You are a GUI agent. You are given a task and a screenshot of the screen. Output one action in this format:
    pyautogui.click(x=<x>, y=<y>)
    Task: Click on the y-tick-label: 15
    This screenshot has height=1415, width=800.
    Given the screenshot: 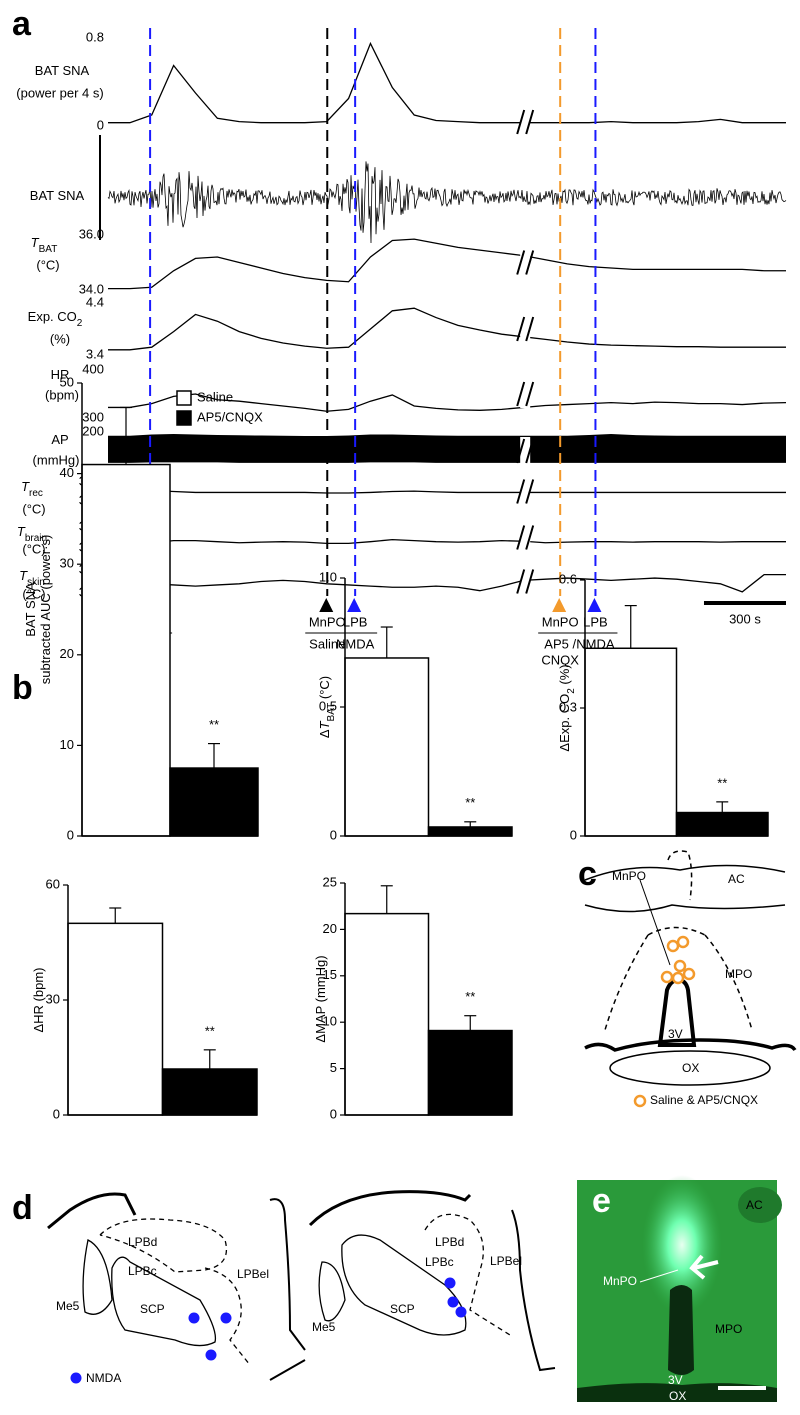 What is the action you would take?
    pyautogui.click(x=330, y=974)
    